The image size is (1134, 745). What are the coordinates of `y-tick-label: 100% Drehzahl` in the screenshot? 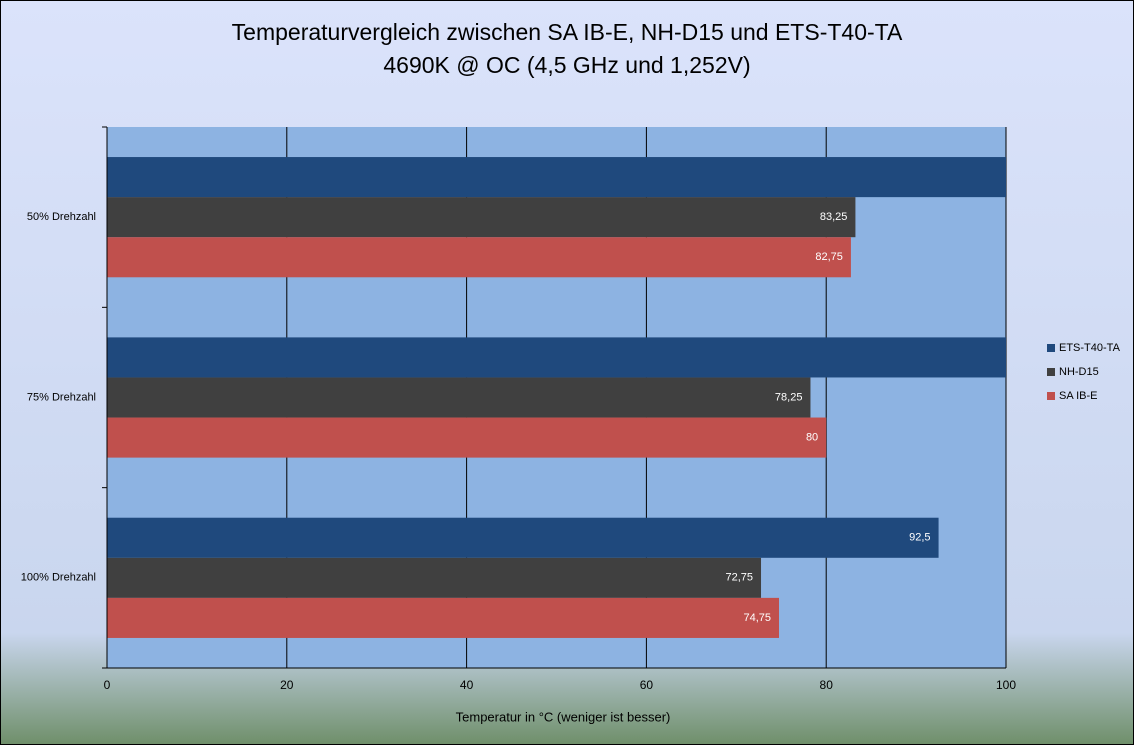 It's located at (58, 578).